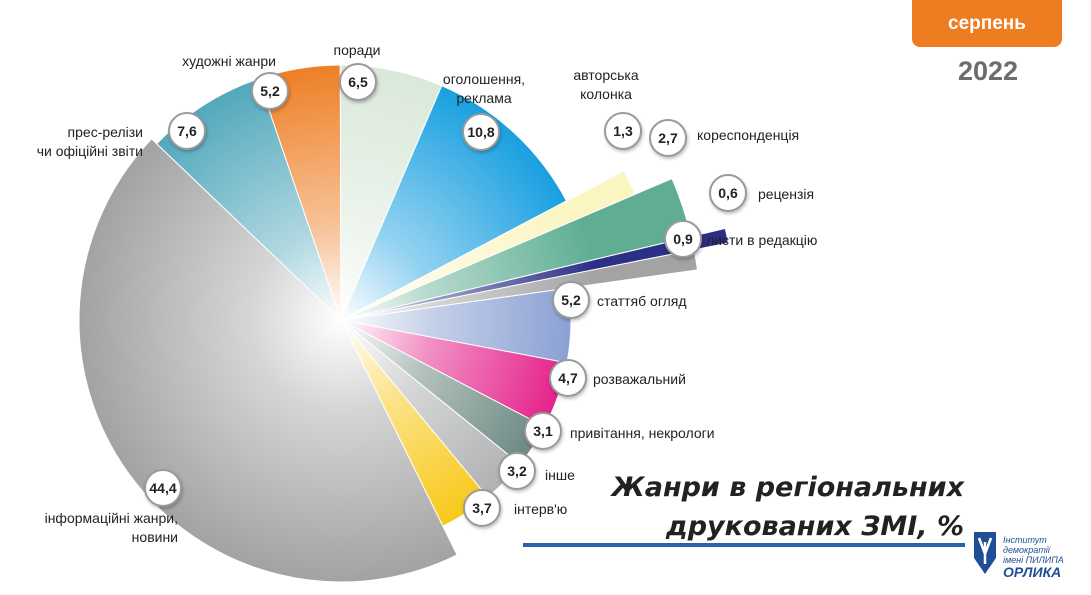  I want to click on category-label-line: привітання, некрологи, so click(642, 433).